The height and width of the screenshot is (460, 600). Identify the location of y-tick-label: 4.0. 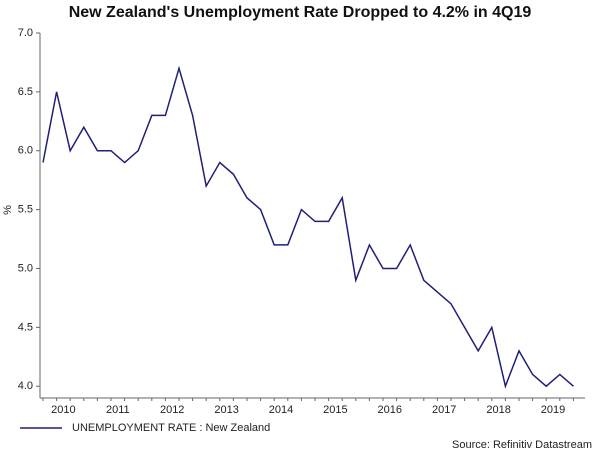
(25, 386).